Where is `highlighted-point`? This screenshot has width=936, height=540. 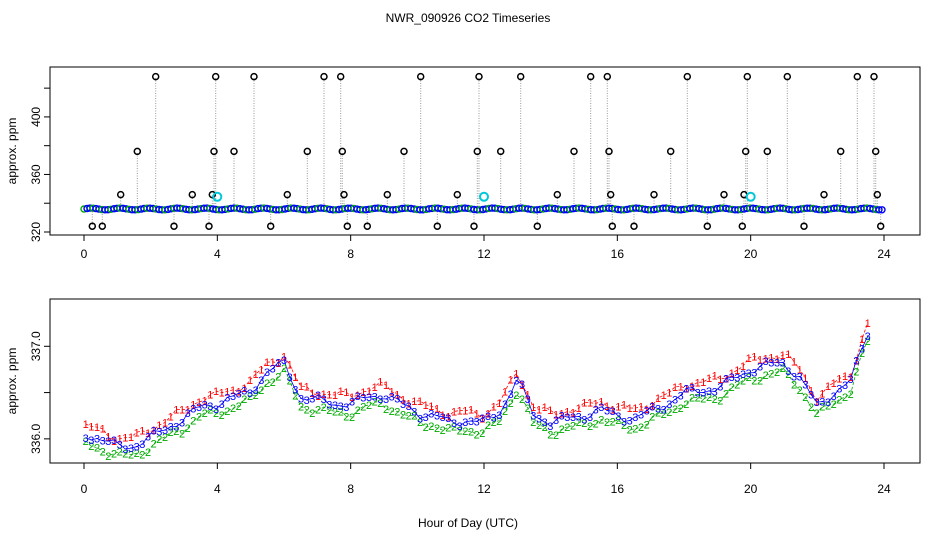 highlighted-point is located at coordinates (217, 196).